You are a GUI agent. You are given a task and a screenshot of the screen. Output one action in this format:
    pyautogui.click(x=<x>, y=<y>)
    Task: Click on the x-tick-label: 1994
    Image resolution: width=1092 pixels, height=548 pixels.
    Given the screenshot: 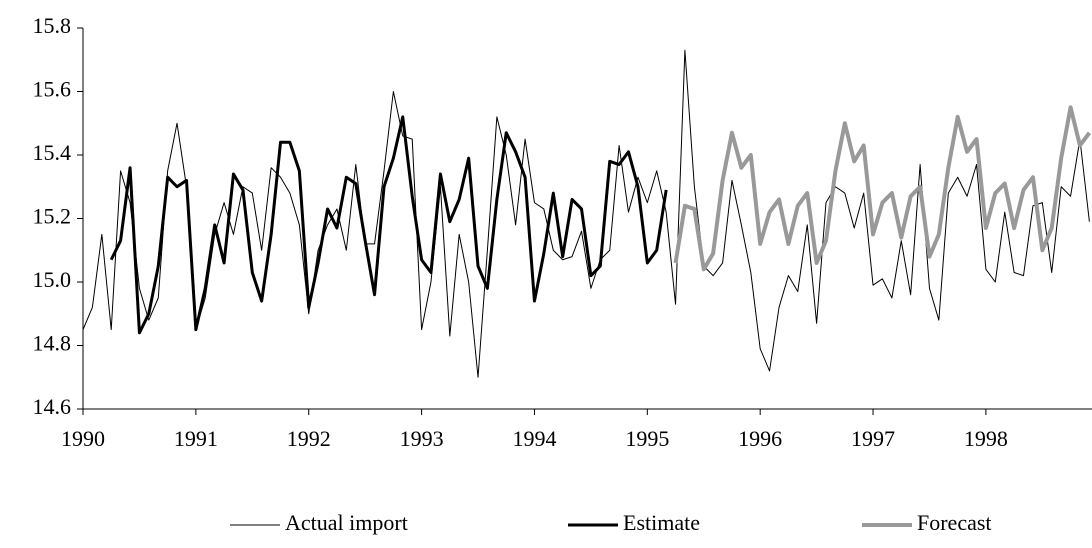 What is the action you would take?
    pyautogui.click(x=534, y=438)
    